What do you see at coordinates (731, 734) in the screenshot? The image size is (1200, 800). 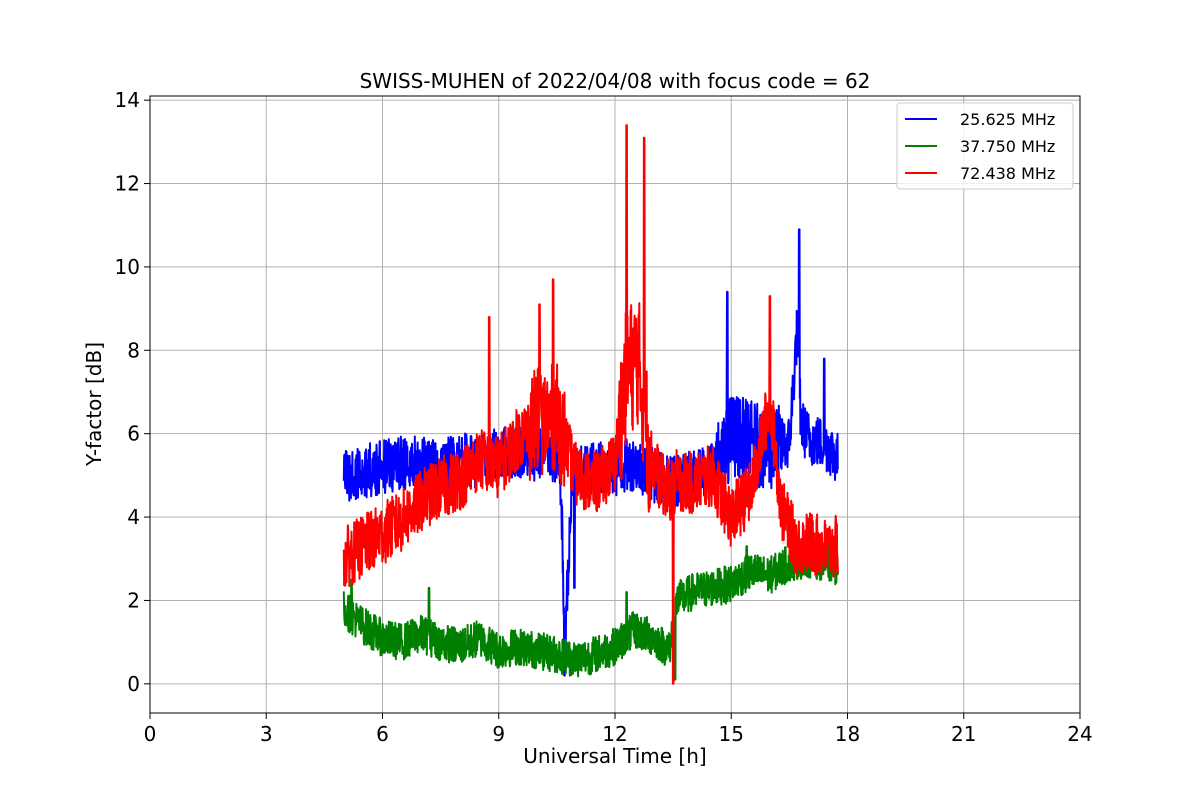 I see `x-tick-label: 15` at bounding box center [731, 734].